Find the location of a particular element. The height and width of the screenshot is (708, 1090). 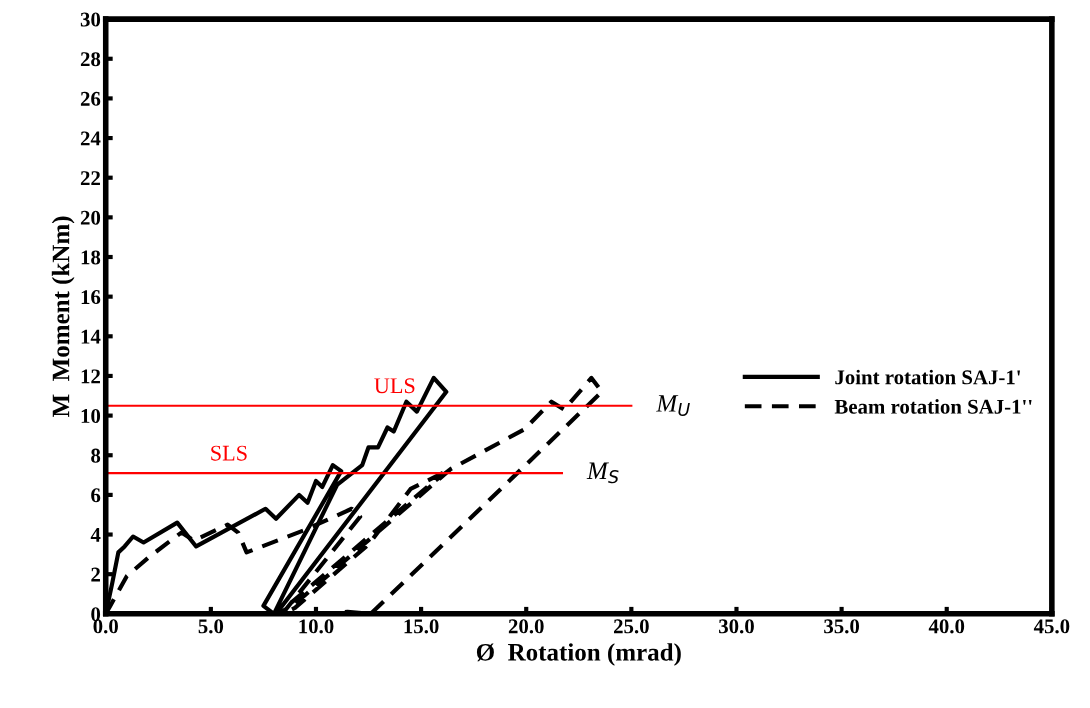

y-tick-label: 12 is located at coordinates (90, 376).